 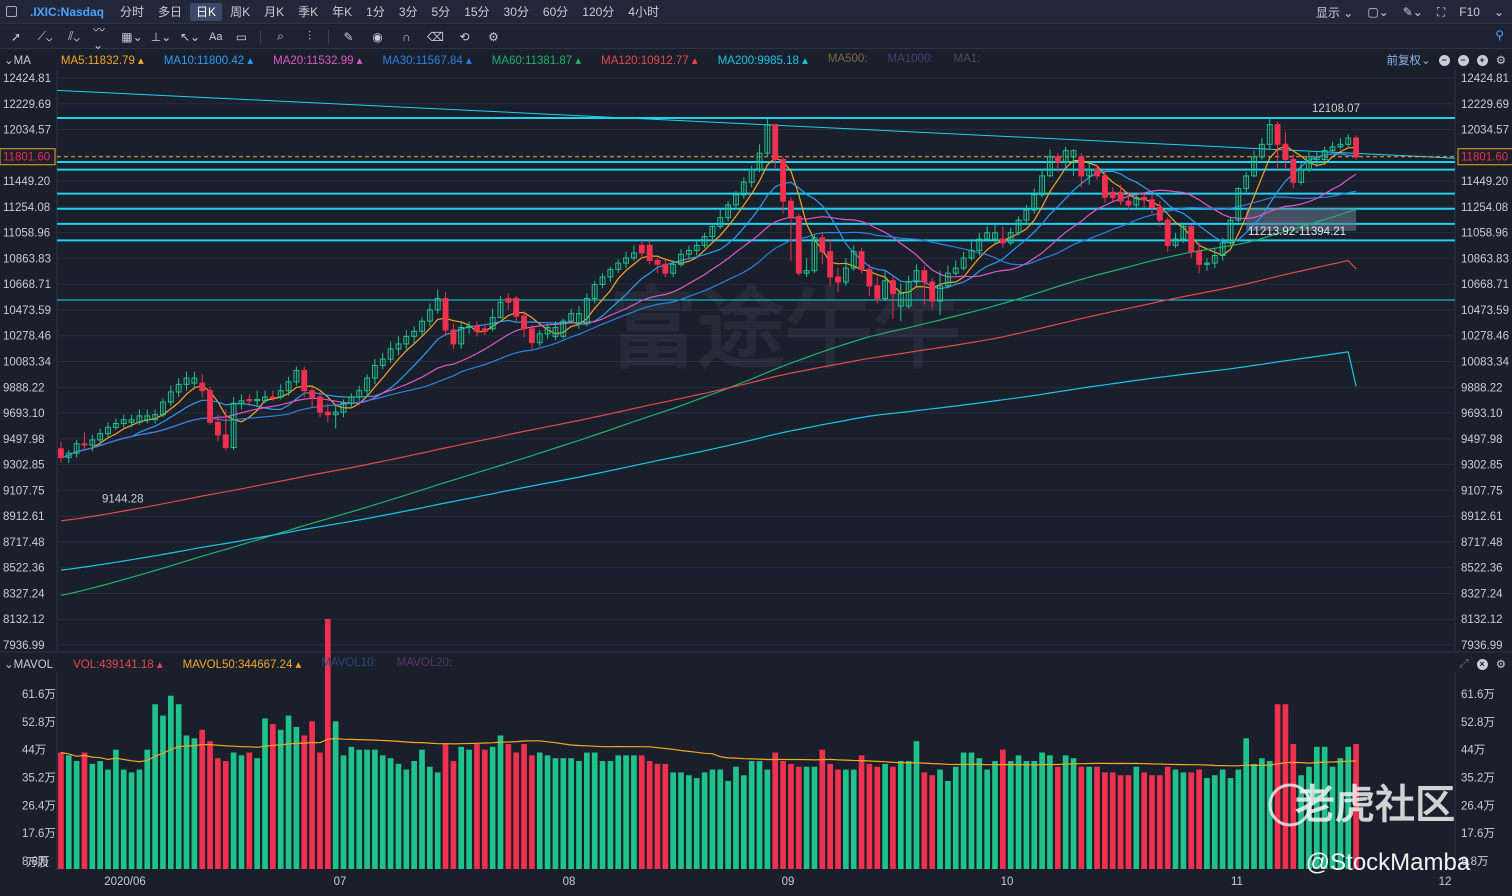 What do you see at coordinates (1500, 61) in the screenshot?
I see `panel-settings-icon: ⚙` at bounding box center [1500, 61].